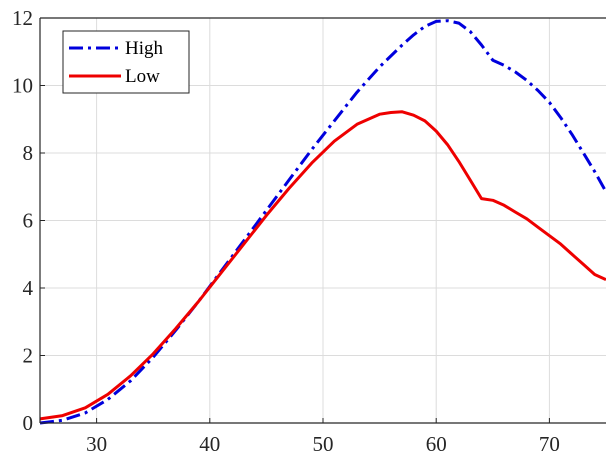  What do you see at coordinates (22, 86) in the screenshot?
I see `y-tick-label: 10` at bounding box center [22, 86].